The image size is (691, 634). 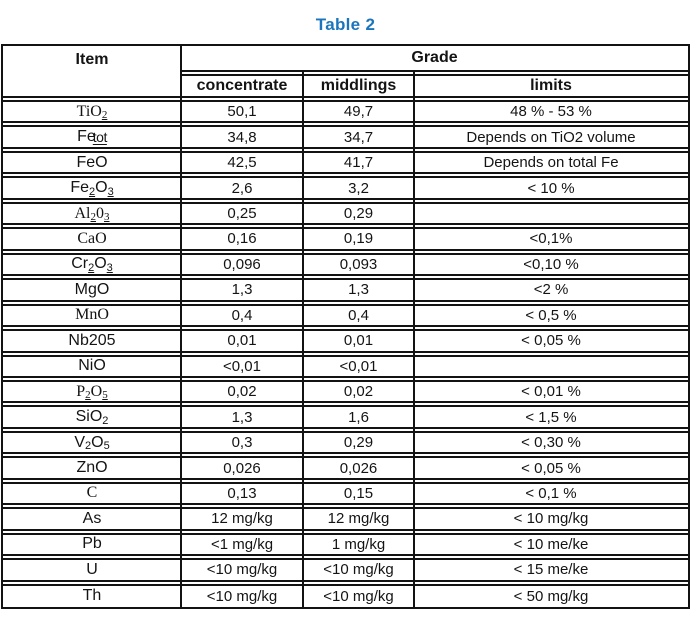 What do you see at coordinates (80, 264) in the screenshot?
I see `item-text-segment: Cr` at bounding box center [80, 264].